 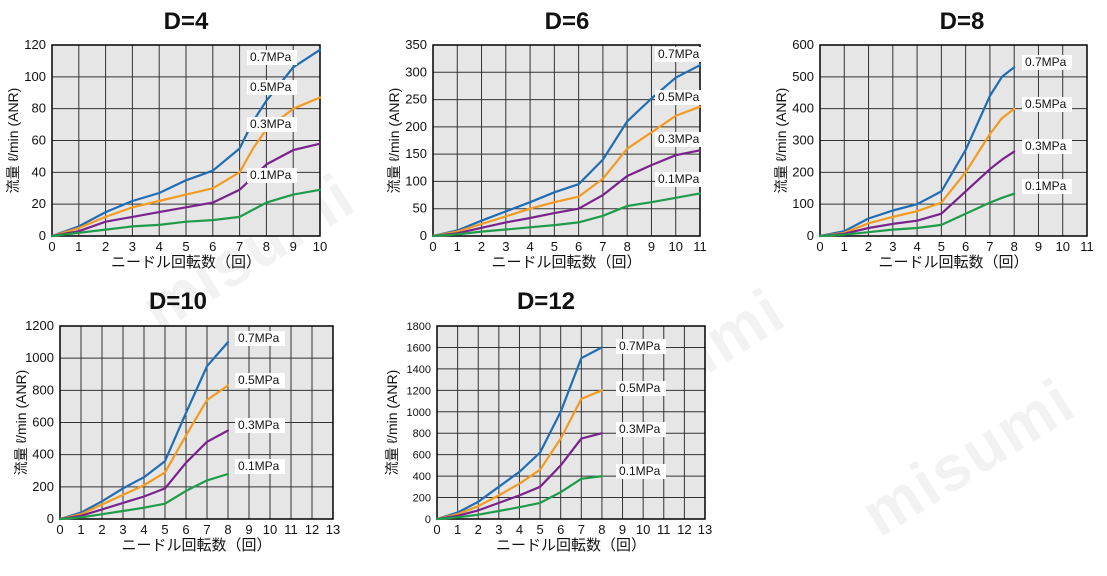 What do you see at coordinates (416, 153) in the screenshot?
I see `y-tick-label: 150` at bounding box center [416, 153].